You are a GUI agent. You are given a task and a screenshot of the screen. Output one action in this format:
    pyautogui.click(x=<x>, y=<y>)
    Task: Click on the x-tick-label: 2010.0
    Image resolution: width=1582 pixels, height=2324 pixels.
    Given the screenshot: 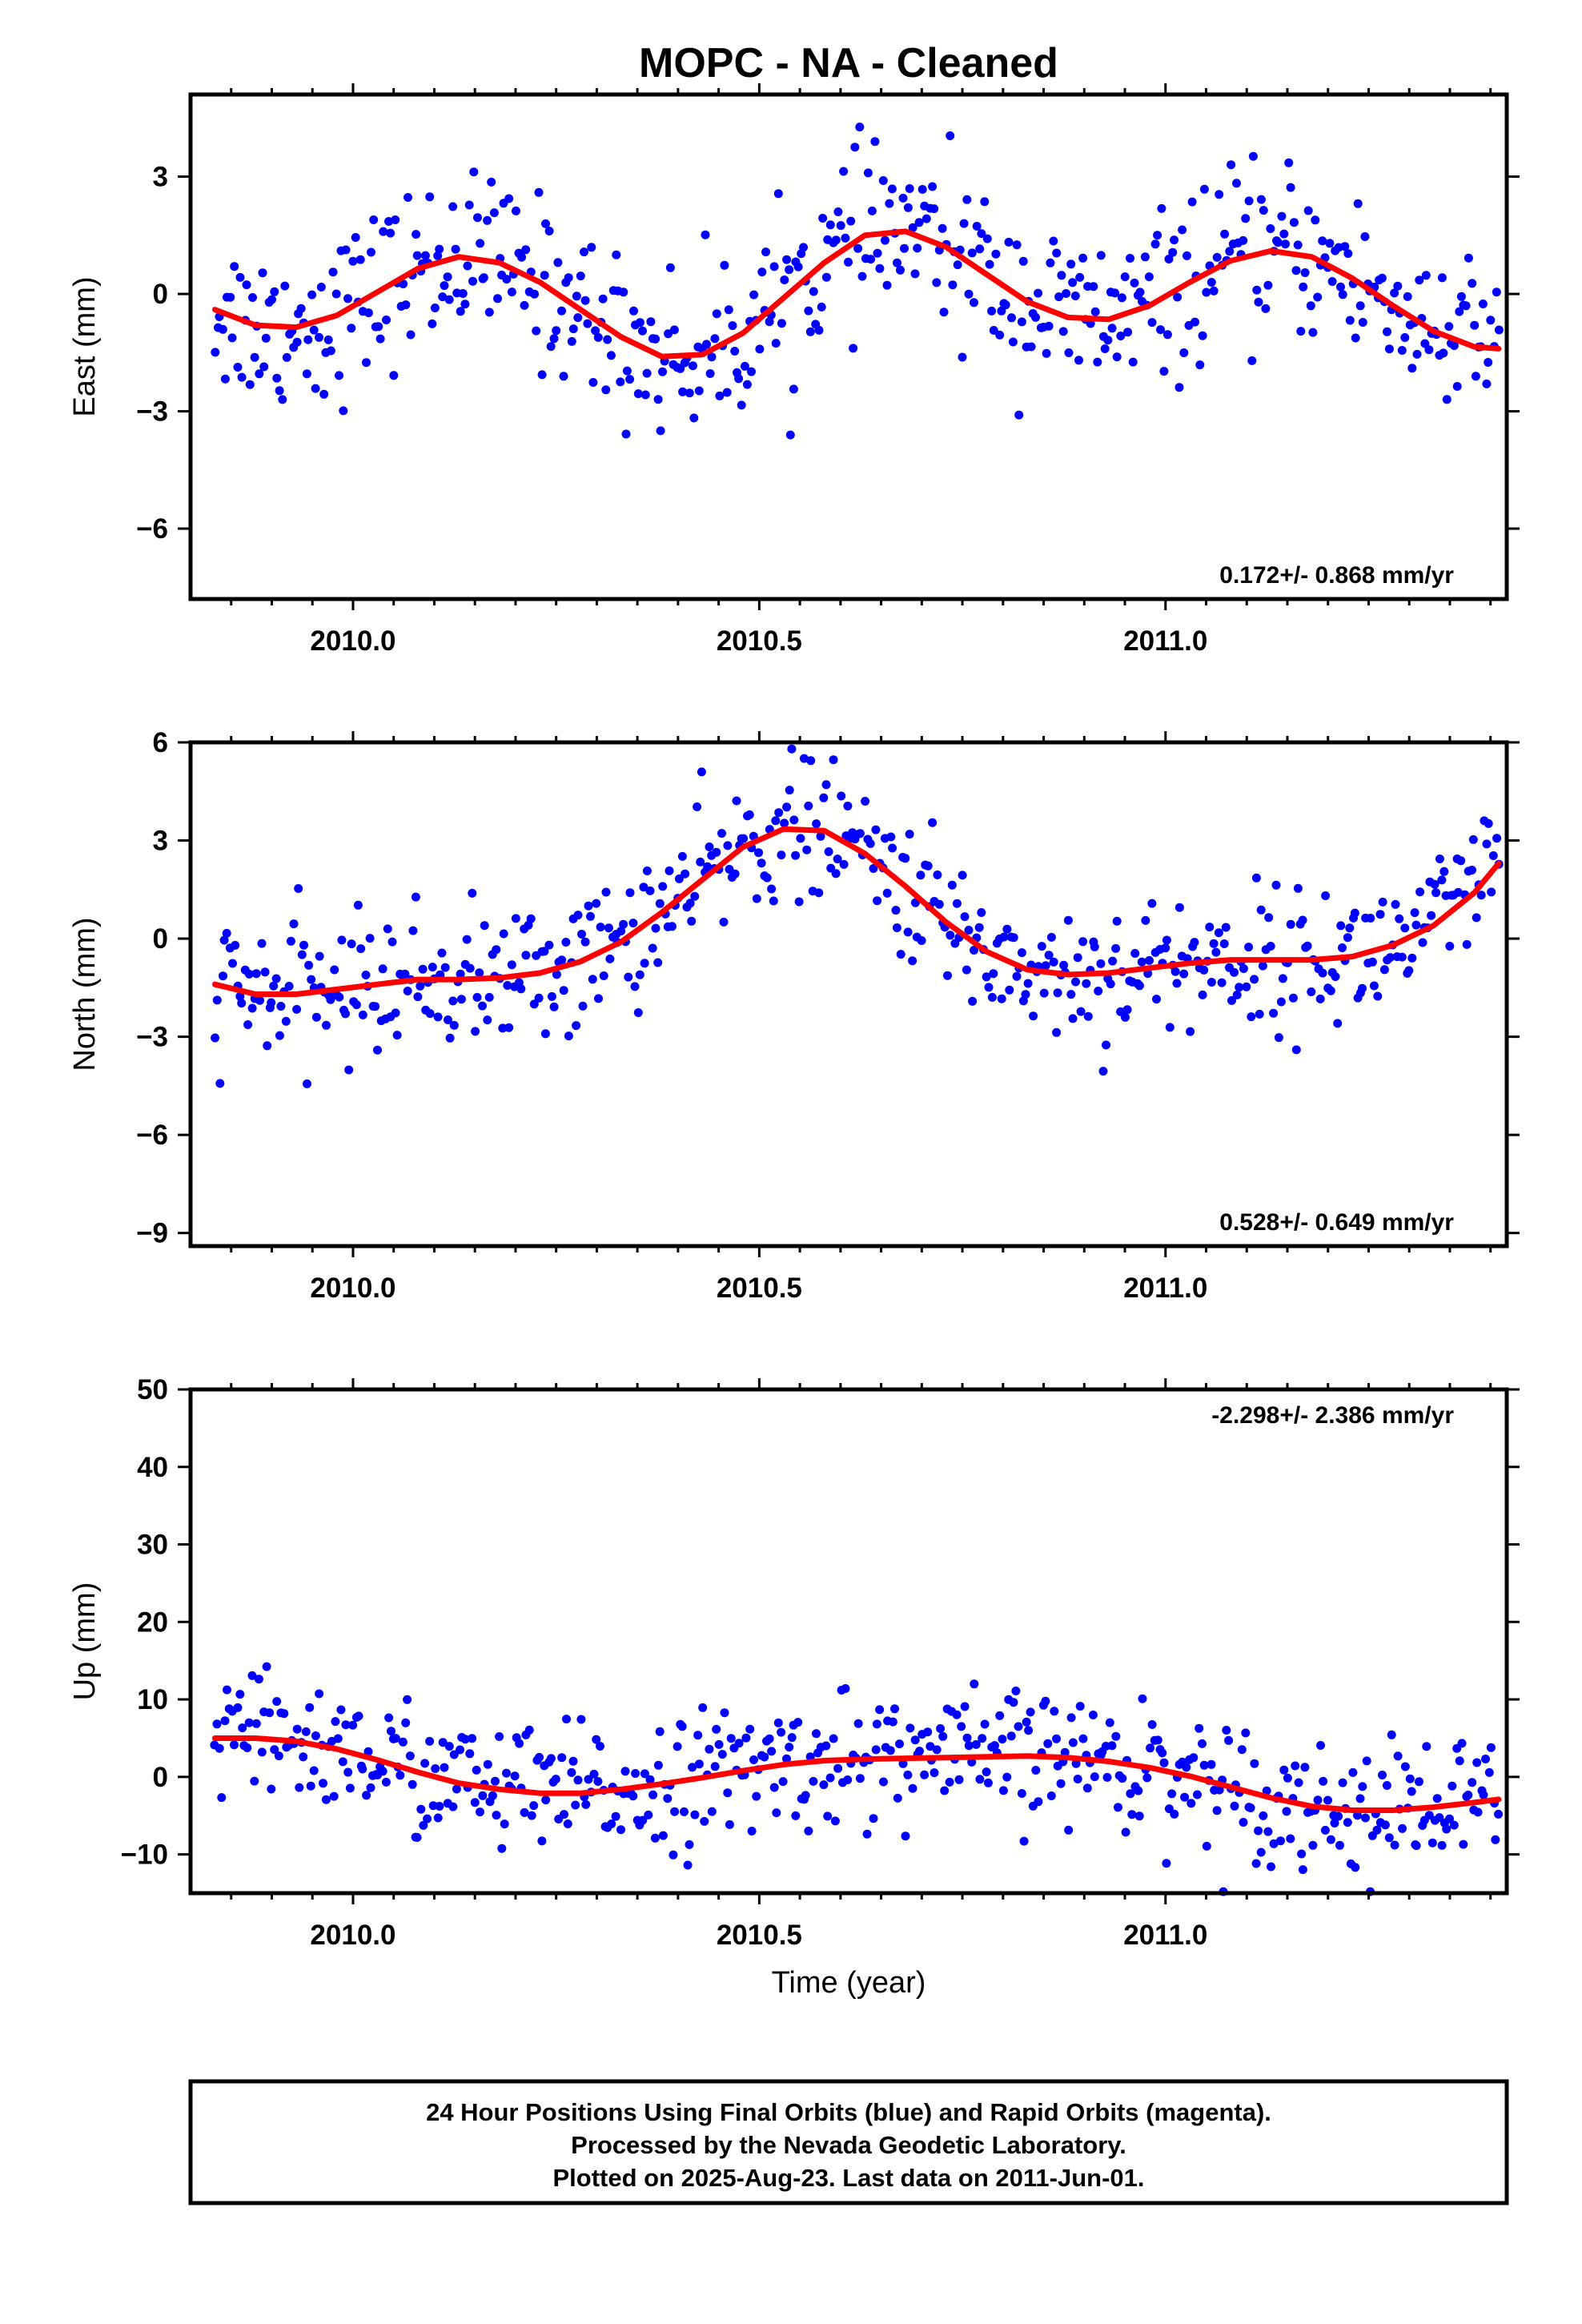 What is the action you would take?
    pyautogui.click(x=353, y=1936)
    